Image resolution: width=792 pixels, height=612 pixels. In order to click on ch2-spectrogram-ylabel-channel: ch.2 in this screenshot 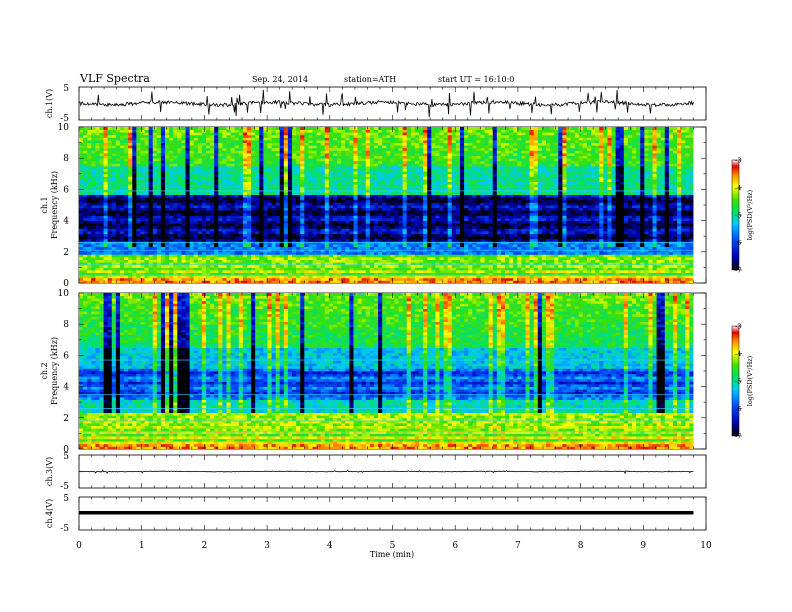, I will do `click(44, 370)`.